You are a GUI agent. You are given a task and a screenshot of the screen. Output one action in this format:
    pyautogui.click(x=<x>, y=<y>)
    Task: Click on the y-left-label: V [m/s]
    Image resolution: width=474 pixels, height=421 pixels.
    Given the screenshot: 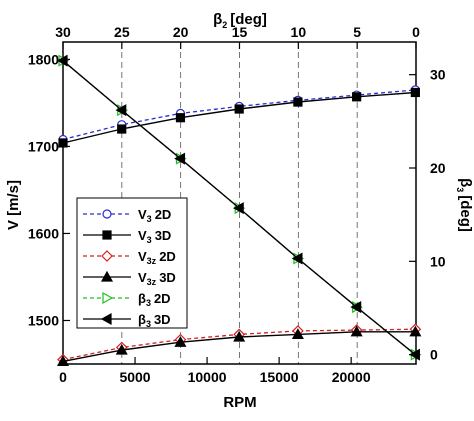 What is the action you would take?
    pyautogui.click(x=13, y=205)
    